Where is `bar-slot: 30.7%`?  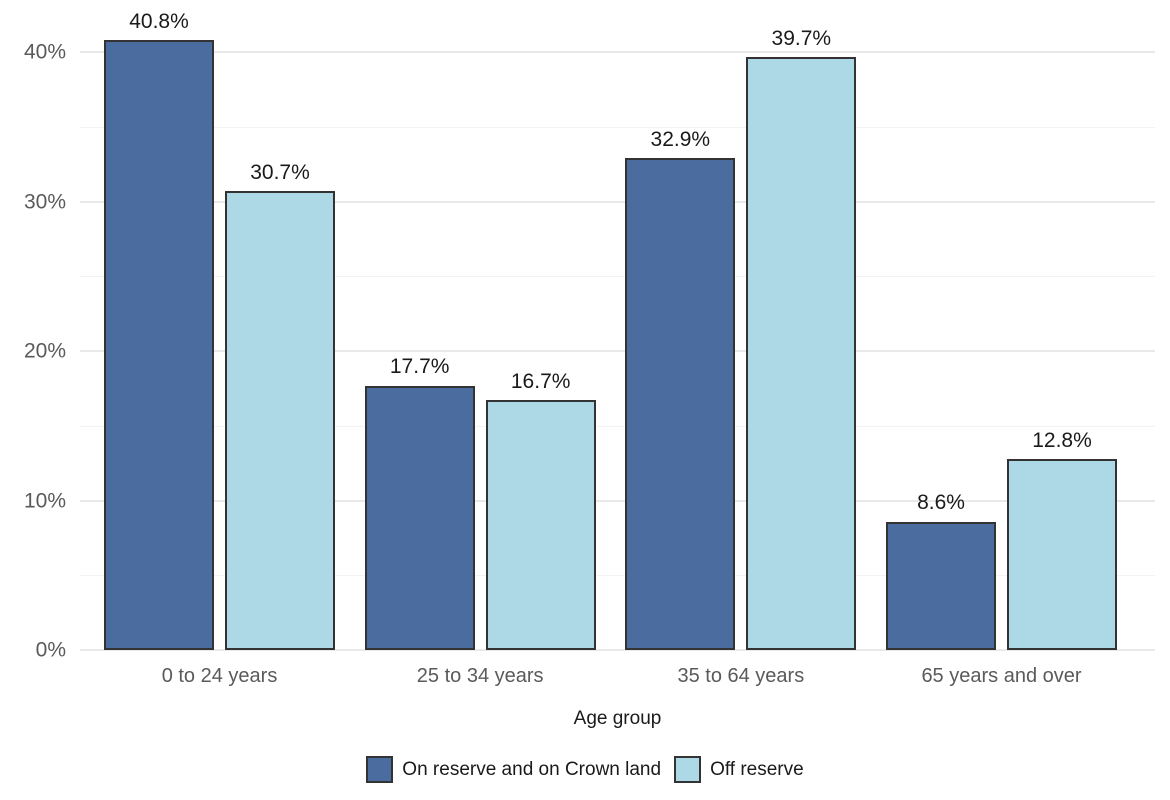
bar-slot: 30.7% is located at coordinates (280, 325).